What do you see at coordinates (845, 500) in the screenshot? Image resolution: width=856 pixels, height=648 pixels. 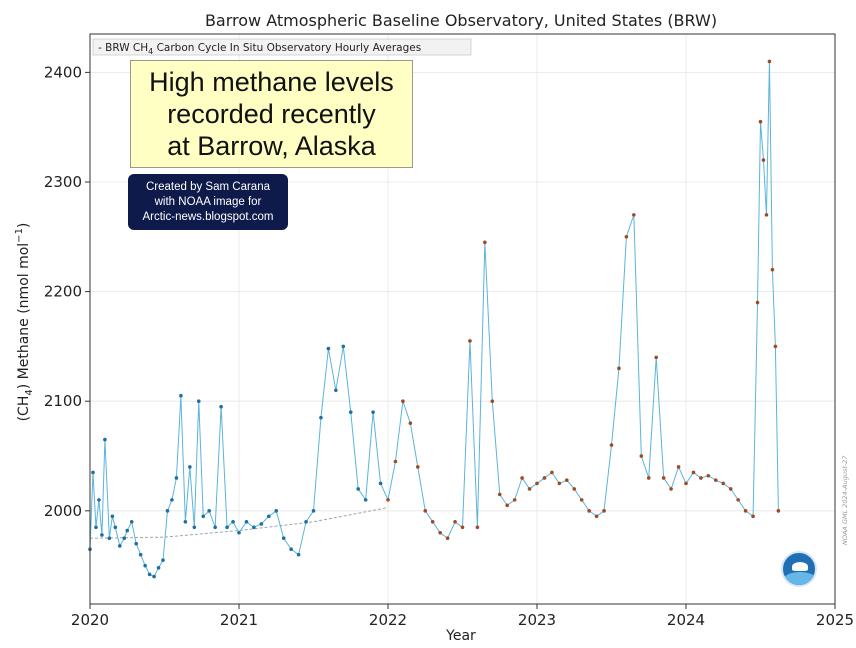 I see `watermark: NOAA GML 2024-August-27` at bounding box center [845, 500].